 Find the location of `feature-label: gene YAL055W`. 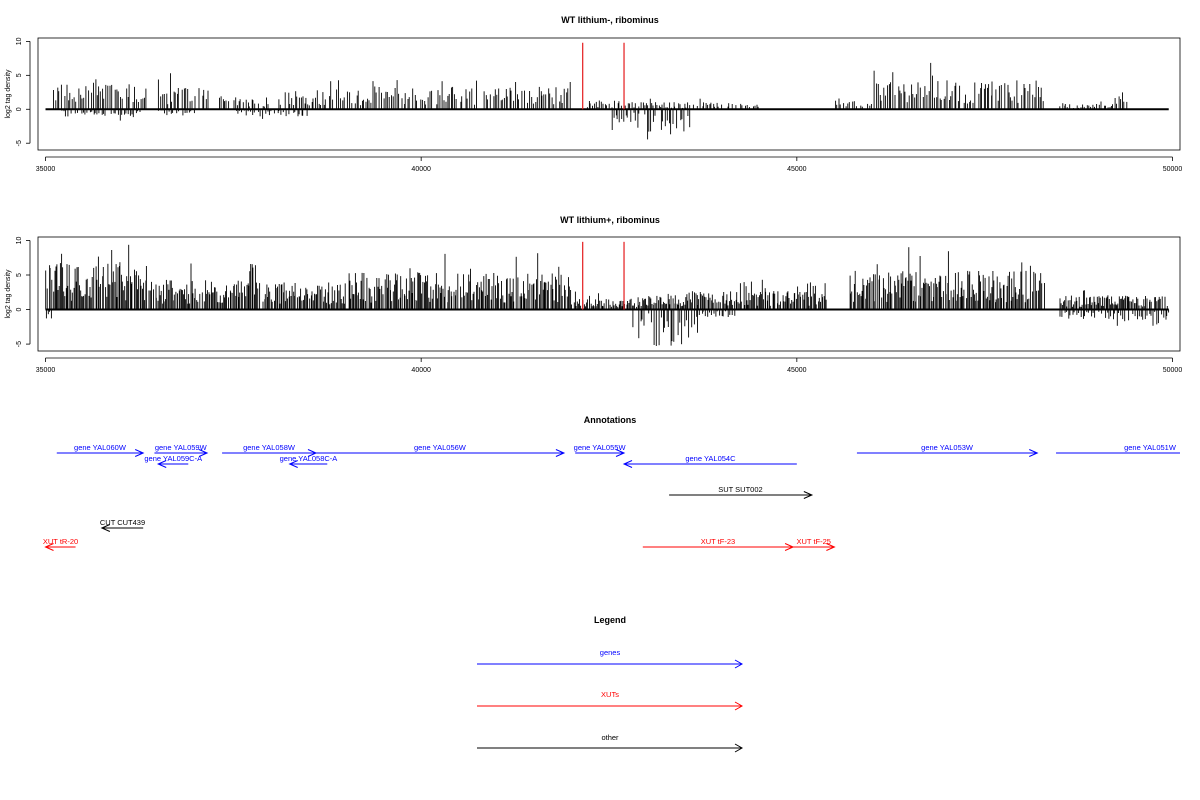

feature-label: gene YAL055W is located at coordinates (600, 447).